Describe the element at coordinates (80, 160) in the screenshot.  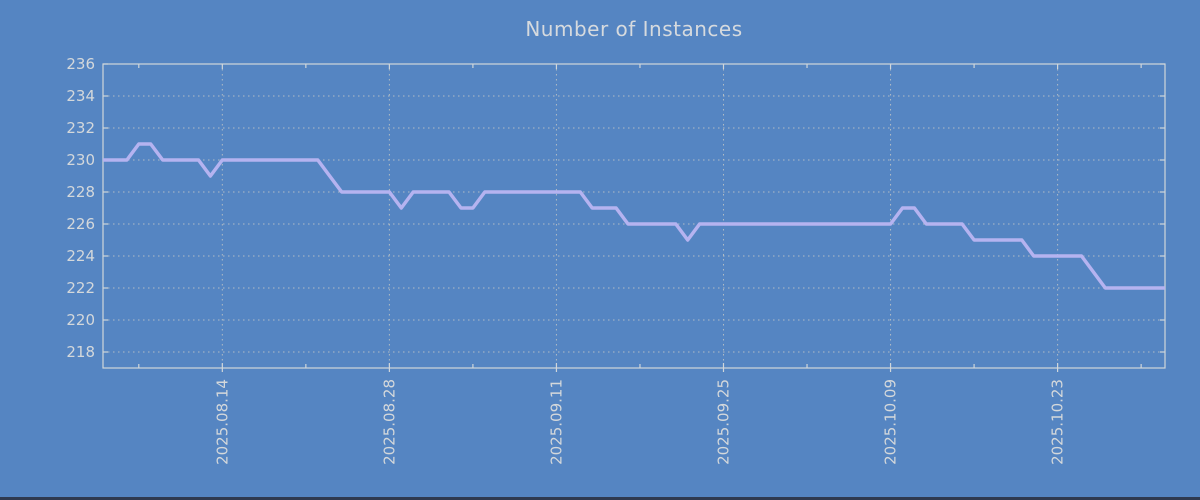
I see `y-tick-label: 230` at that location.